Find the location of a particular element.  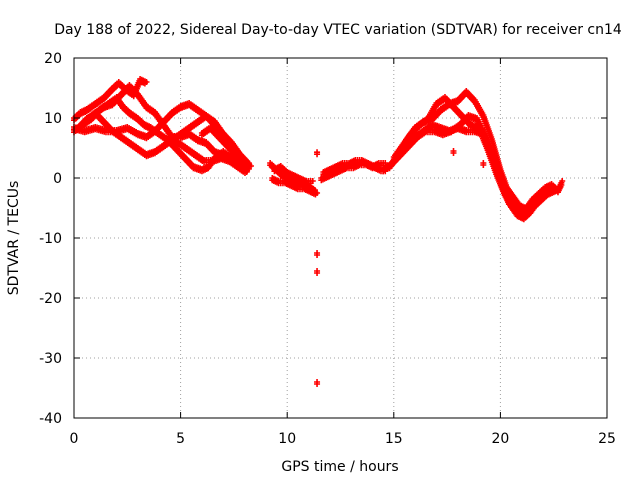

x-axis-label: GPS time / hours is located at coordinates (339, 467).